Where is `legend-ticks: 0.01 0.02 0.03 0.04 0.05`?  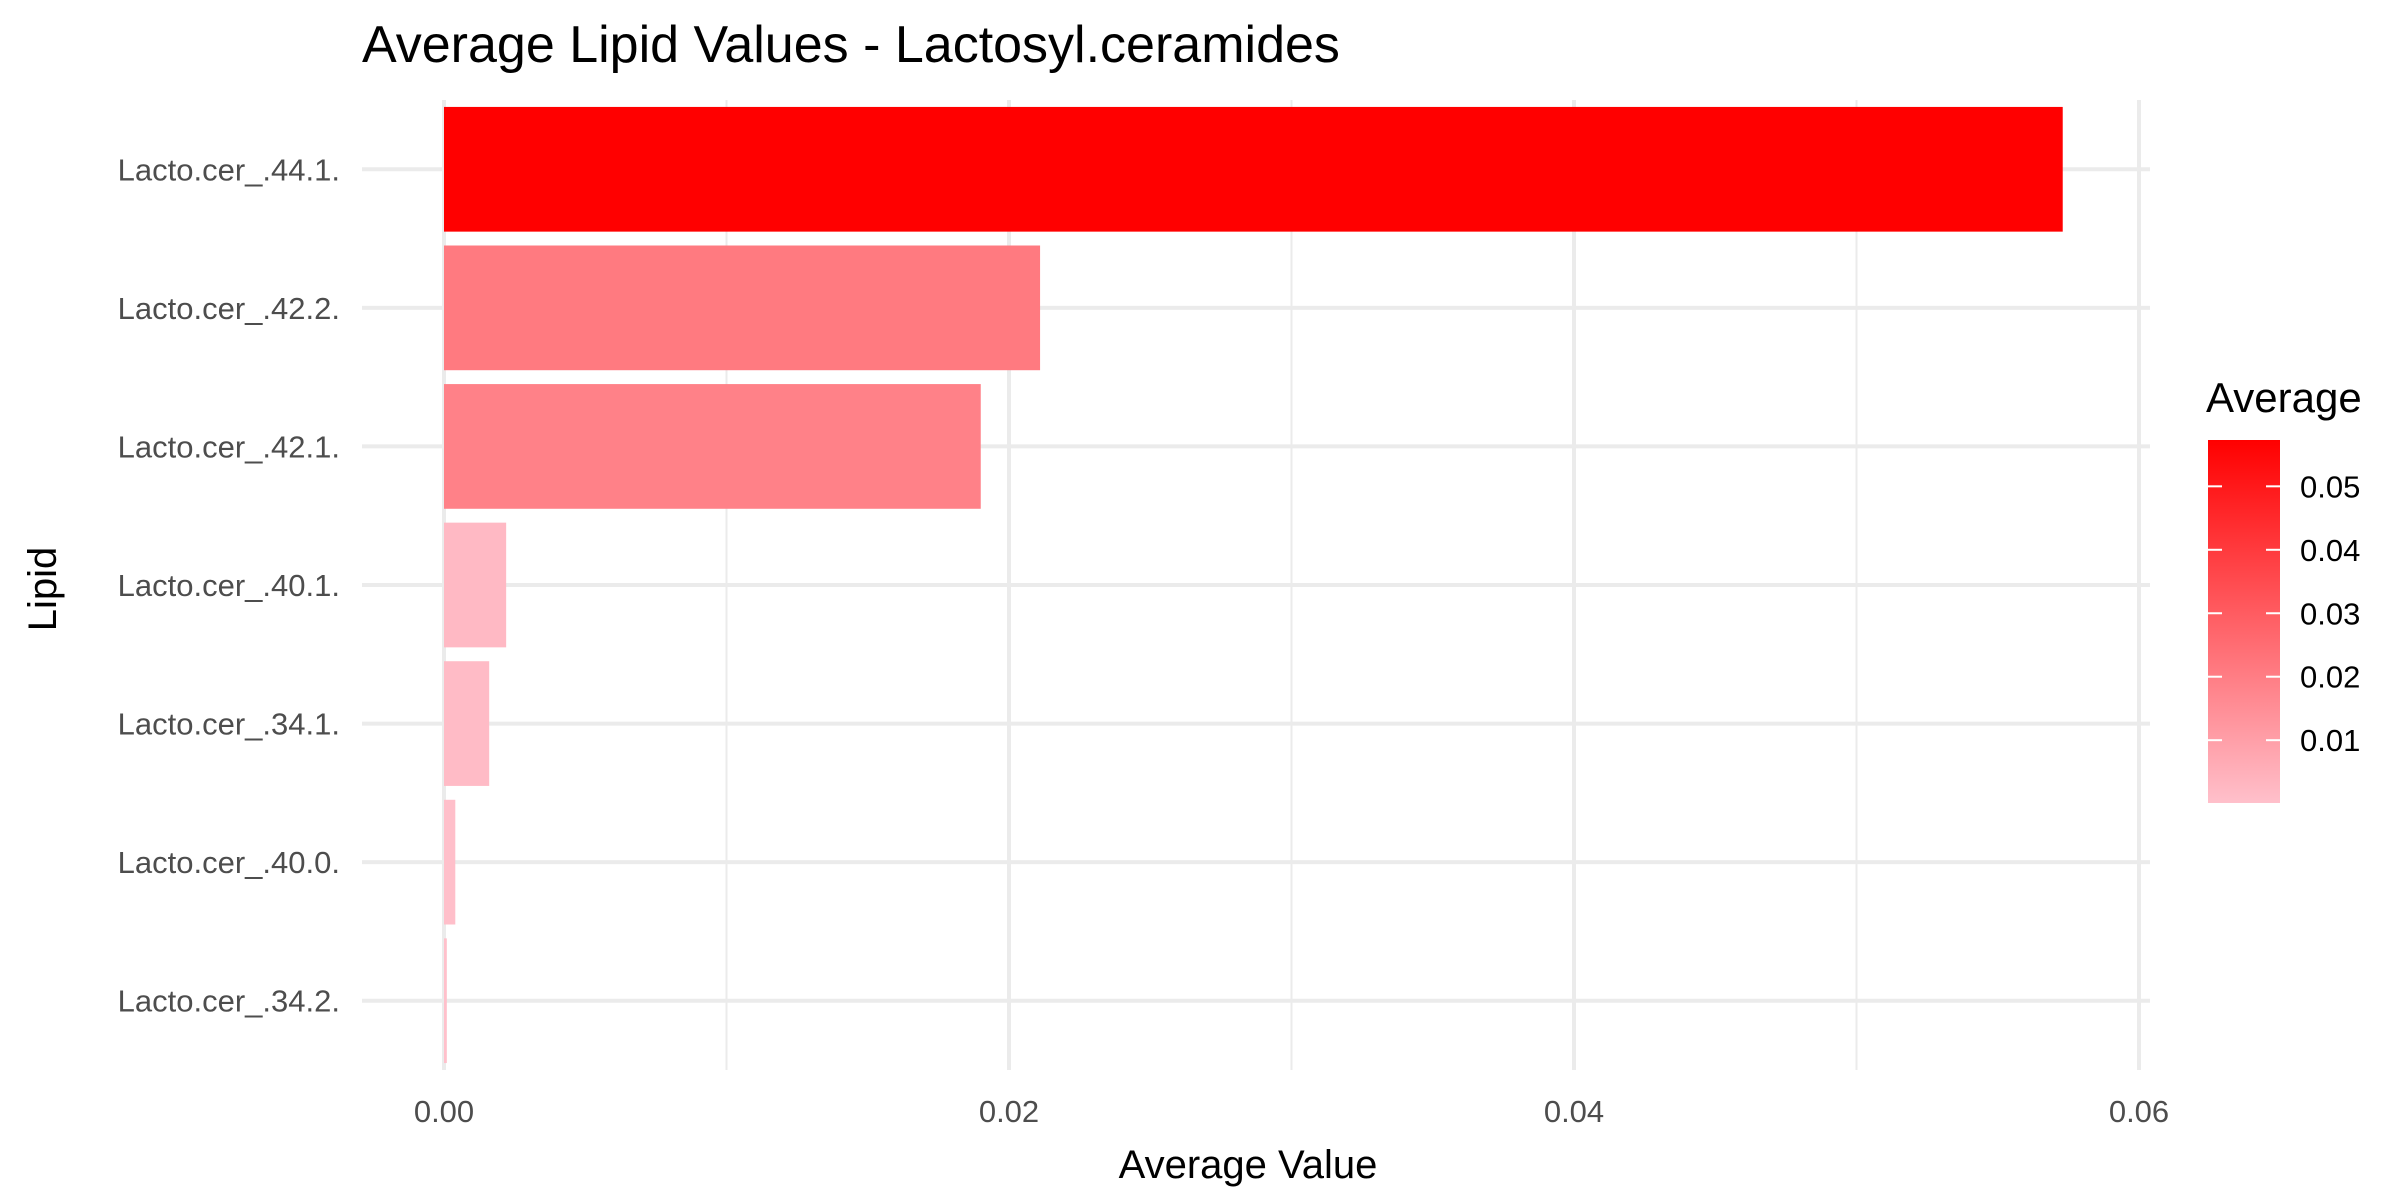 legend-ticks: 0.01 0.02 0.03 0.04 0.05 is located at coordinates (2284, 613).